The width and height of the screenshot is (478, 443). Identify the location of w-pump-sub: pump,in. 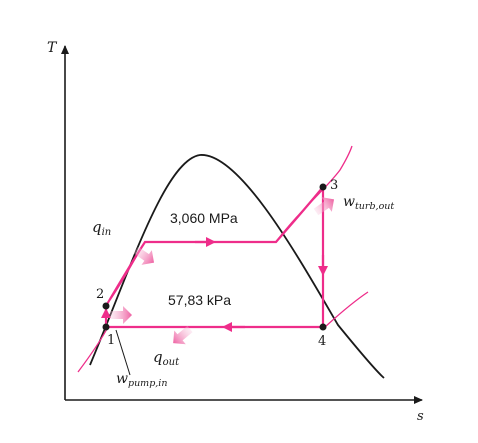
(147, 383).